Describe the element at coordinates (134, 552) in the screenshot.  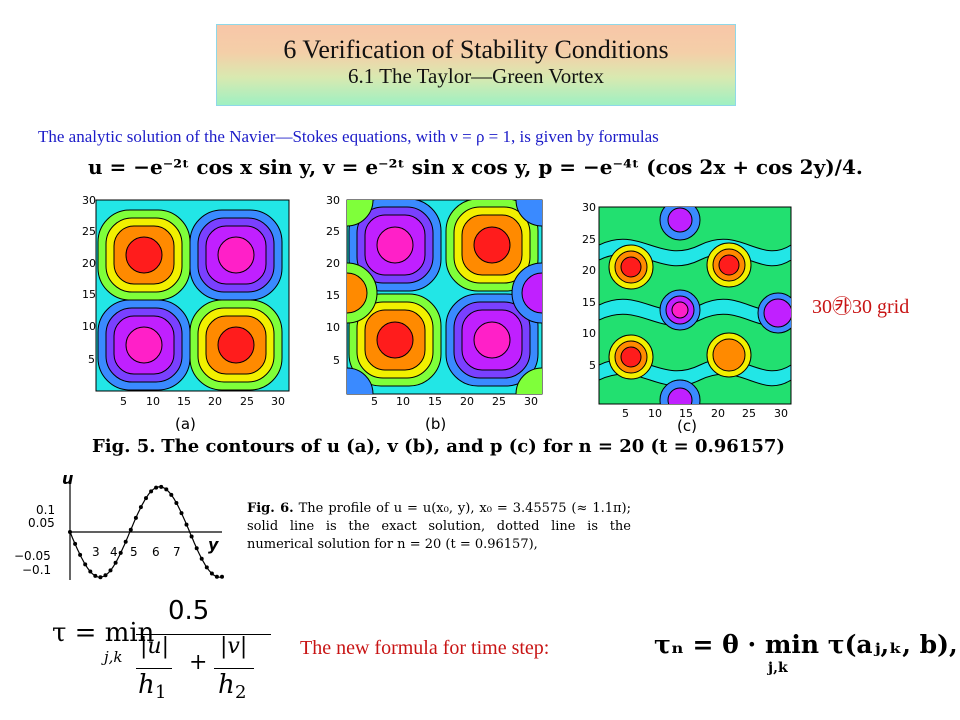
I see `x-tick-label: 5` at that location.